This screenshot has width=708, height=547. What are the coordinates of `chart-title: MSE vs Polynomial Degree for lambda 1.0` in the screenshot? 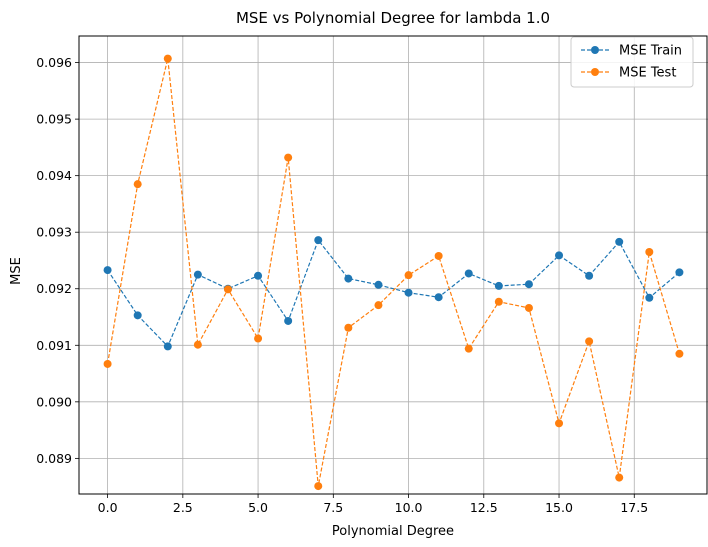 It's located at (393, 18).